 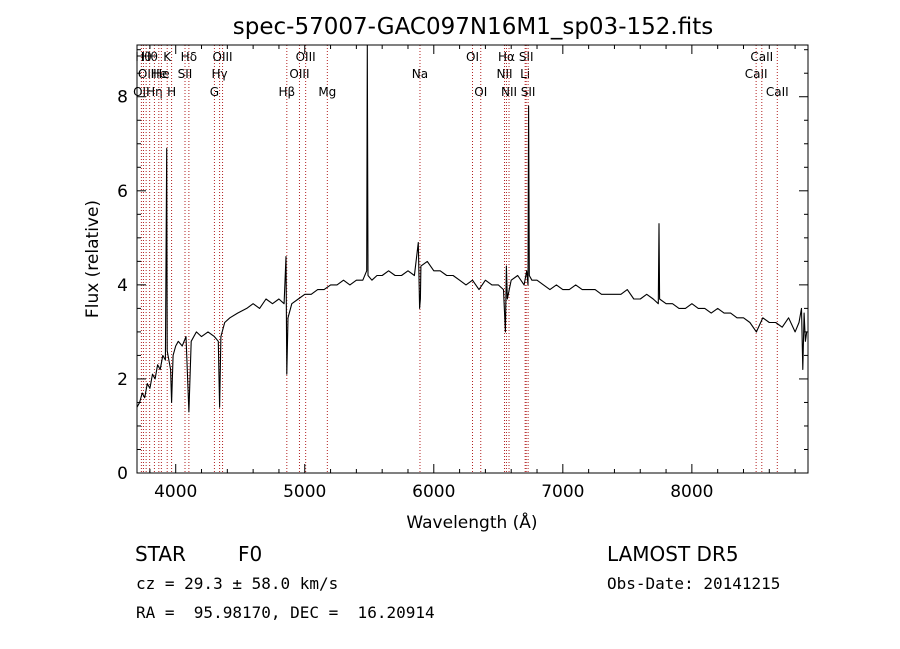 I want to click on x-axis-label: Wavelength (Å), so click(x=471, y=522).